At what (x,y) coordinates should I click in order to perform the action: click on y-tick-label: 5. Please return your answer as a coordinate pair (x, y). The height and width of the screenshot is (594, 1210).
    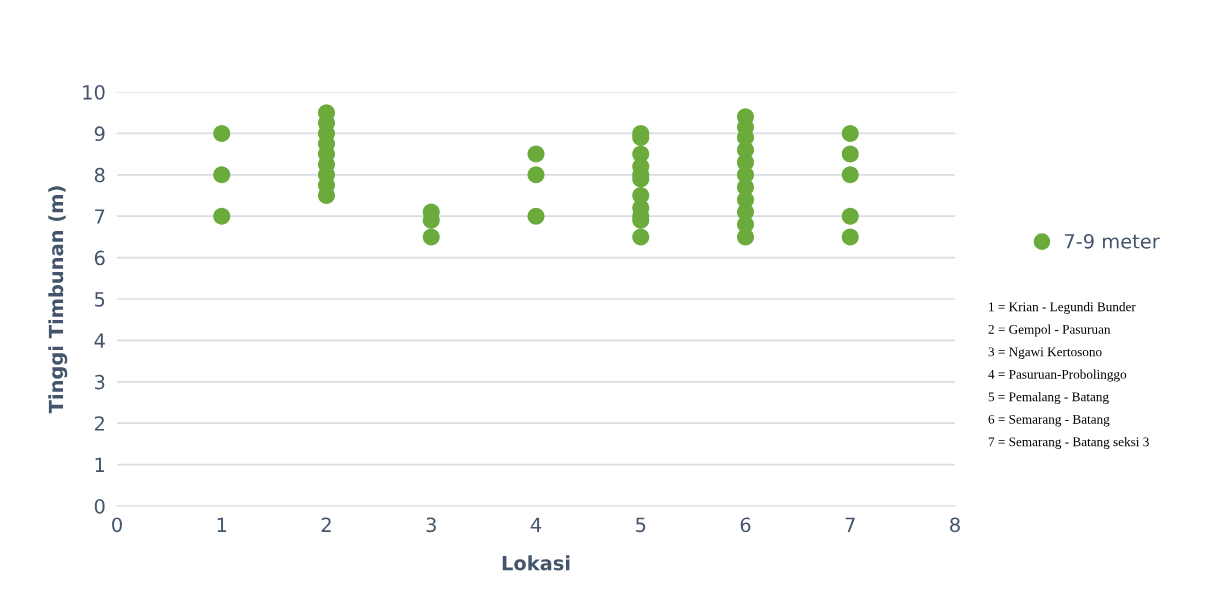
    Looking at the image, I should click on (100, 299).